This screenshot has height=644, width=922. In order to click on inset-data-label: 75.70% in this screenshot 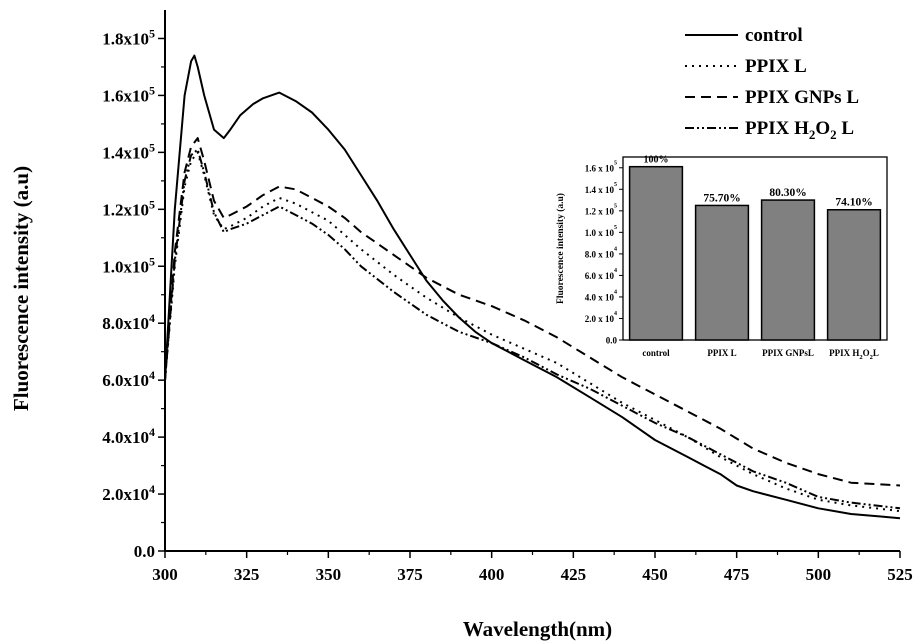, I will do `click(721, 198)`.